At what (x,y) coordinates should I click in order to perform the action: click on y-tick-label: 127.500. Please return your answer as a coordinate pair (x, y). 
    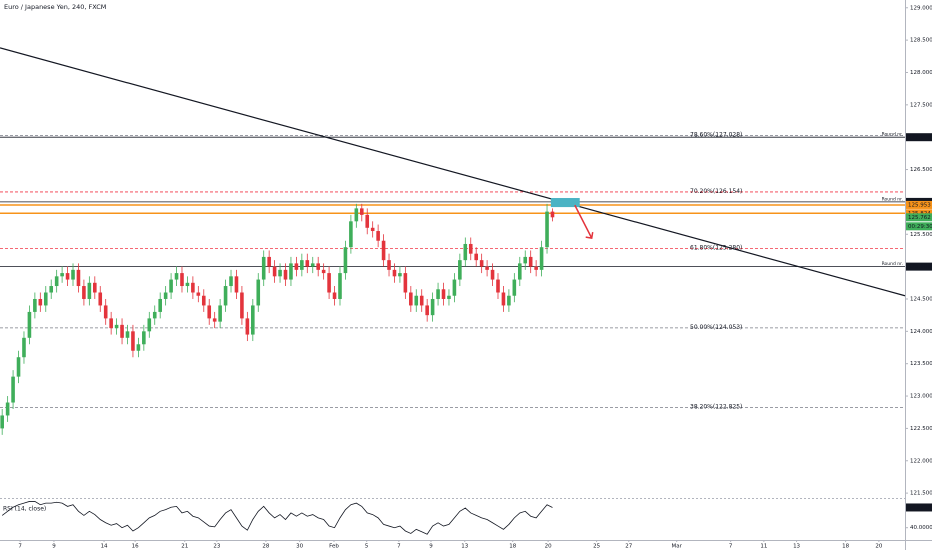
    Looking at the image, I should click on (921, 105).